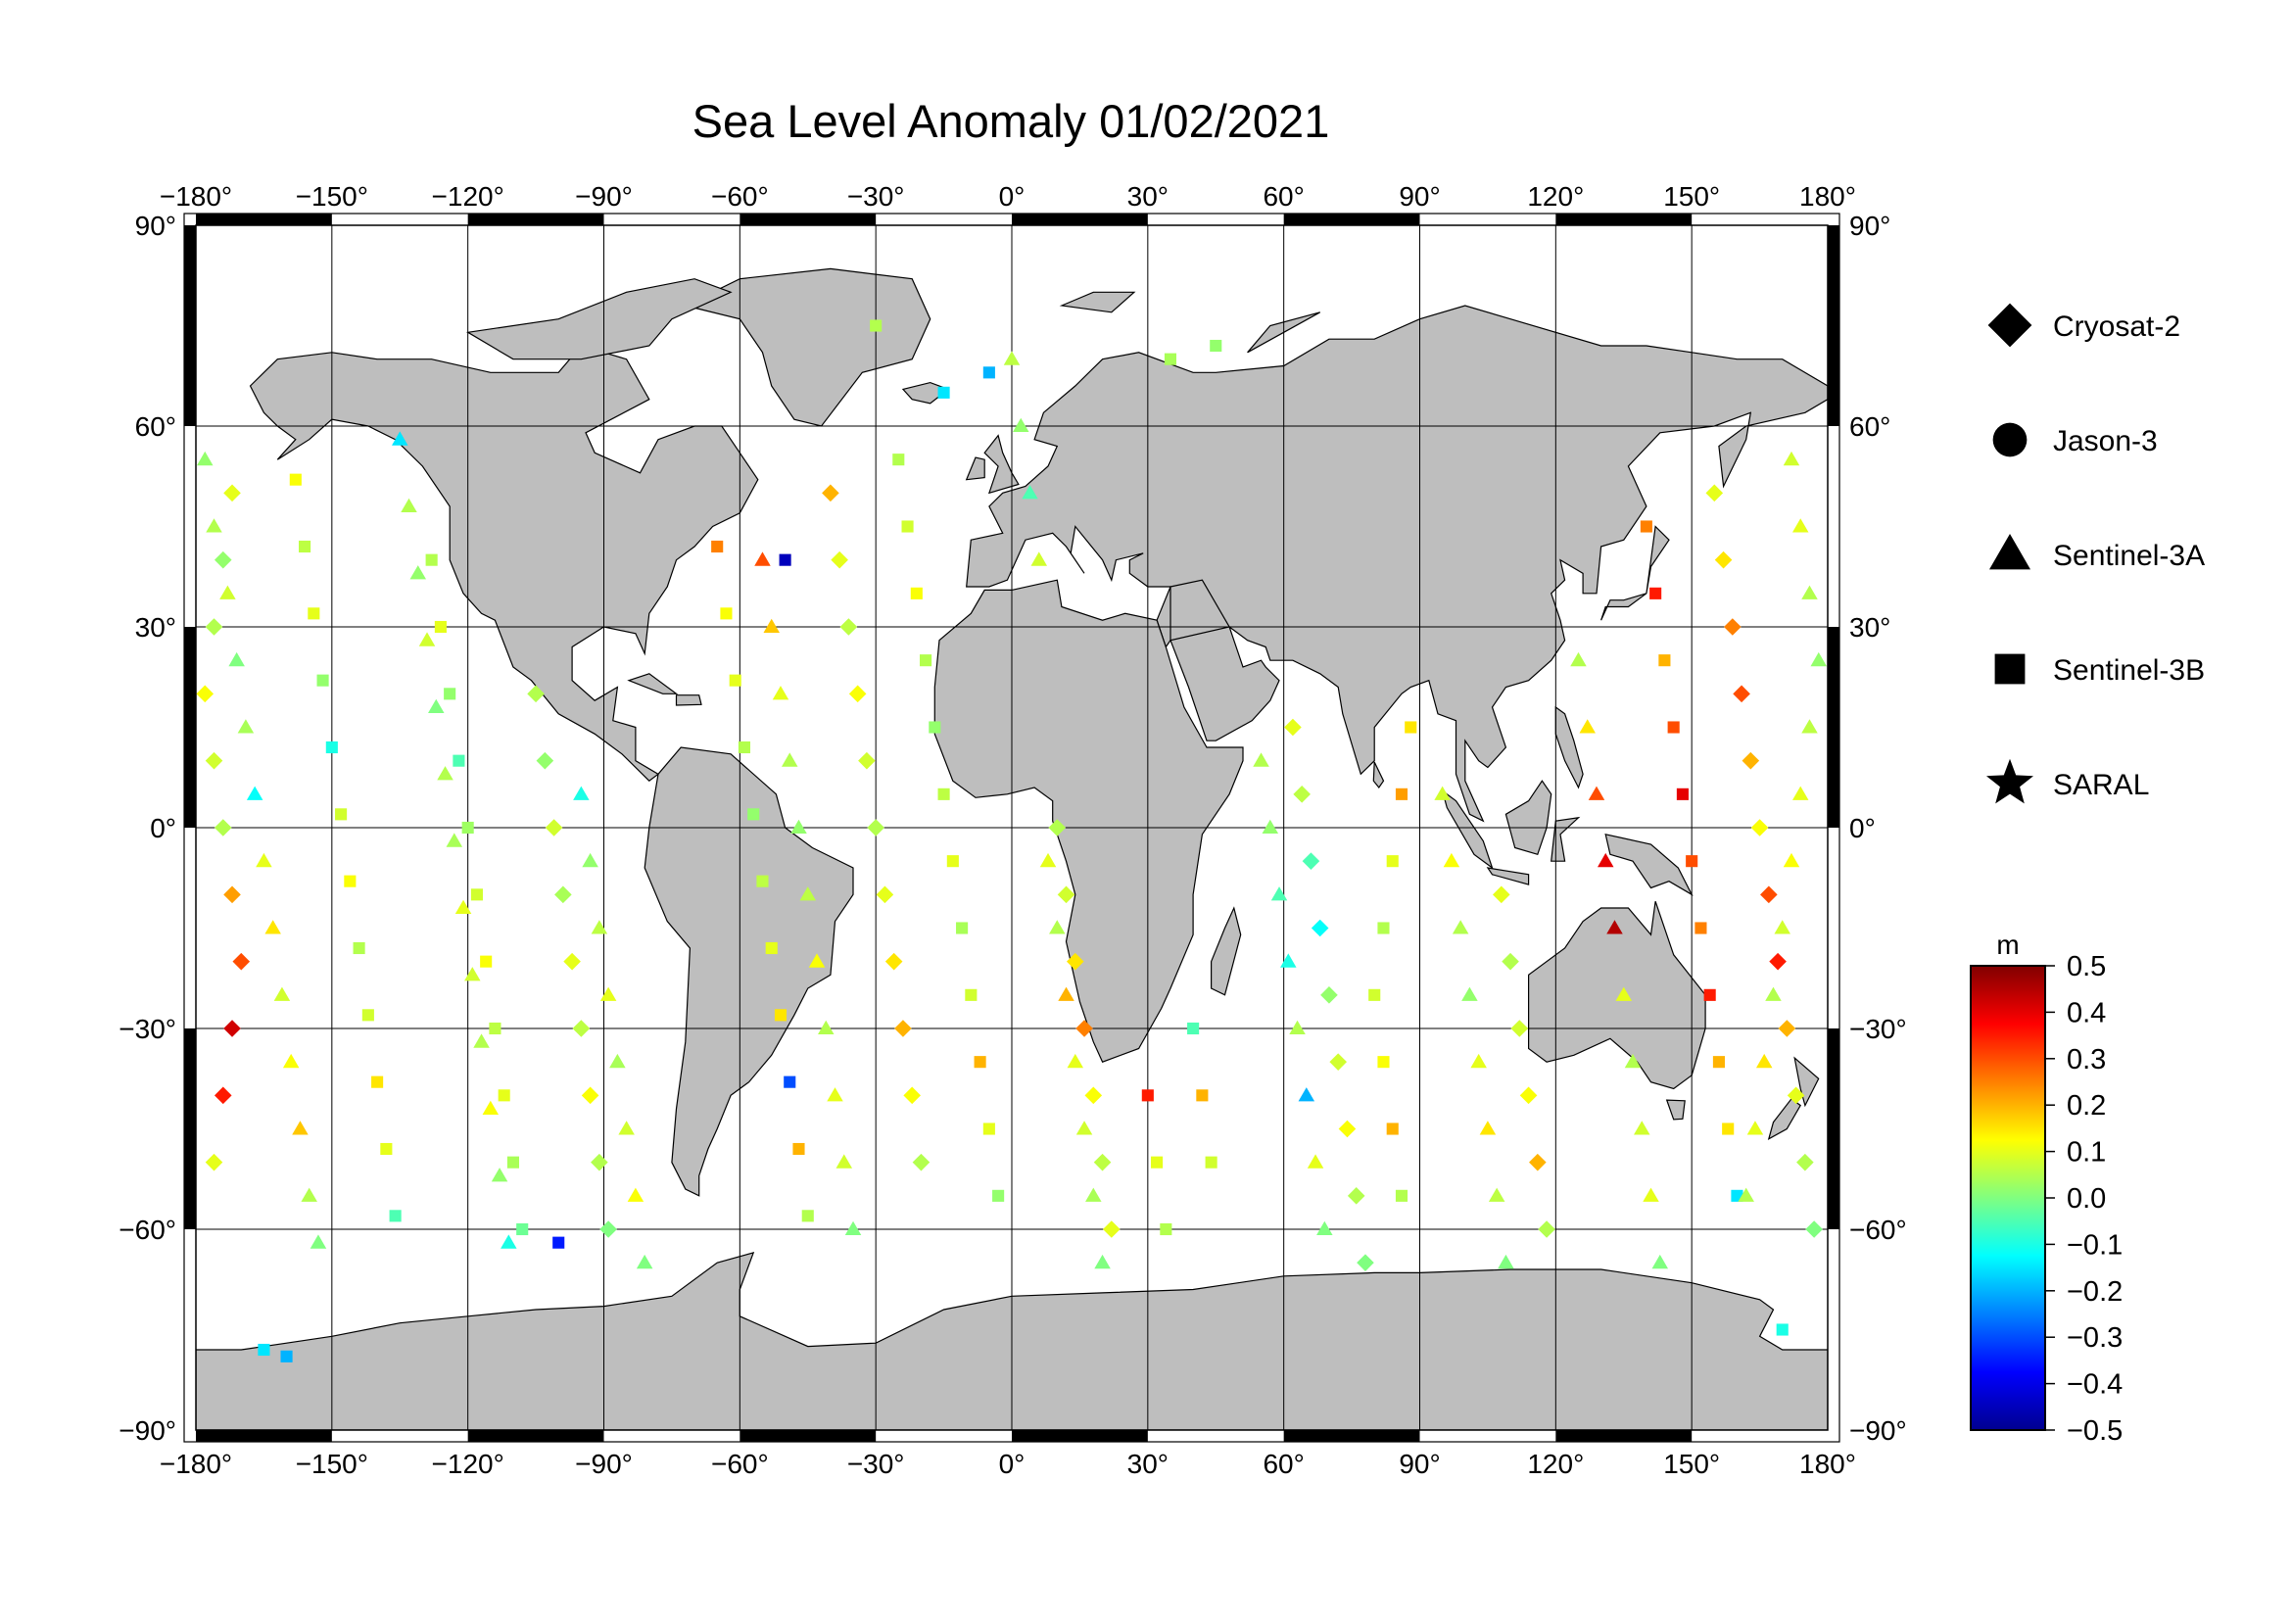  I want to click on land-greenland, so click(807, 347).